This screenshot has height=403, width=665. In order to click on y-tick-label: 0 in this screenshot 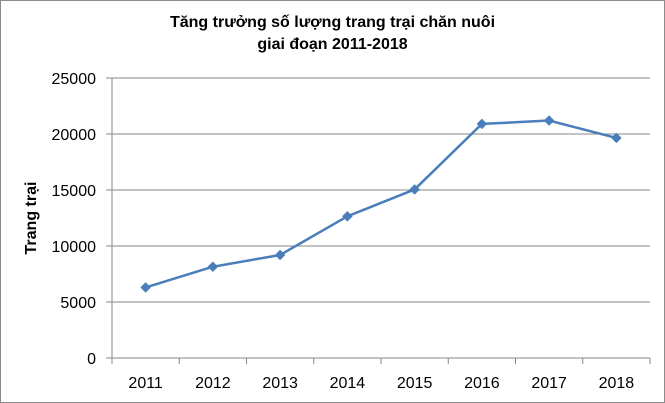, I will do `click(91, 359)`.